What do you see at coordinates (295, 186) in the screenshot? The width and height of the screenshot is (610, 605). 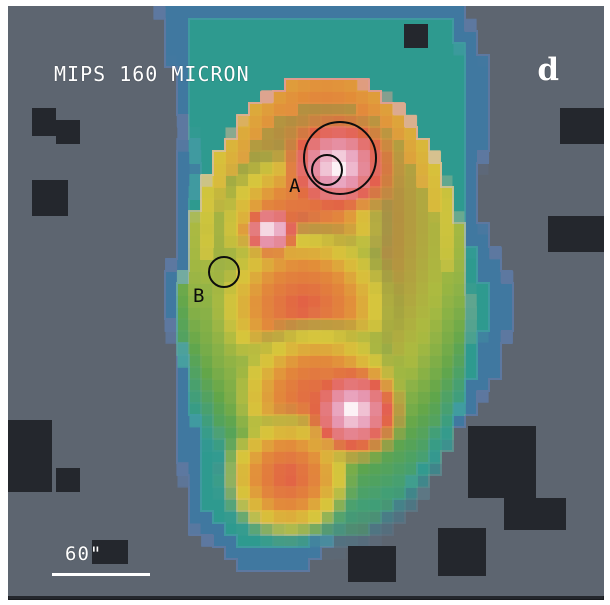 I see `source-label-a: A` at bounding box center [295, 186].